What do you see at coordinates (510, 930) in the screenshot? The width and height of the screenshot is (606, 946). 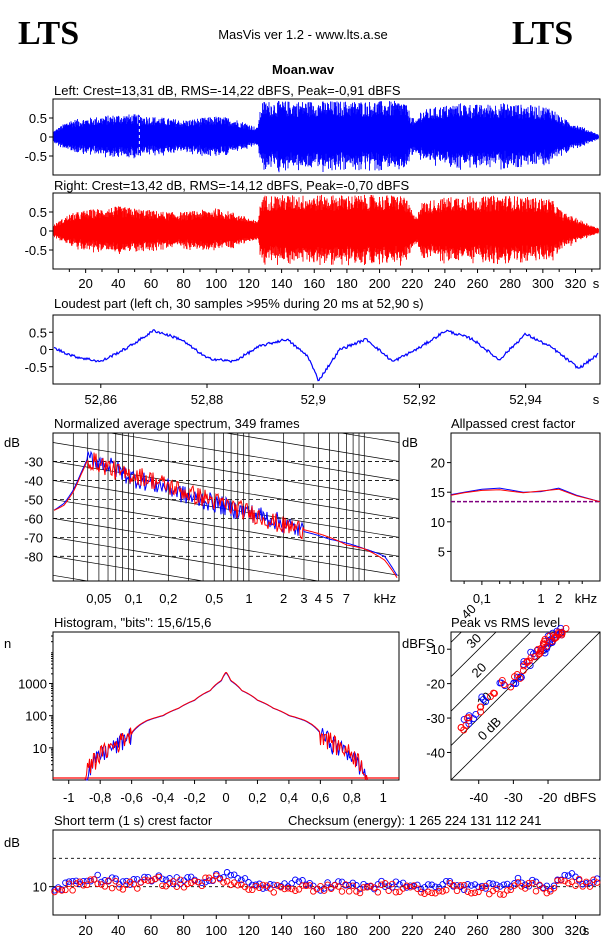 I see `stcf-xtick-label: 280` at bounding box center [510, 930].